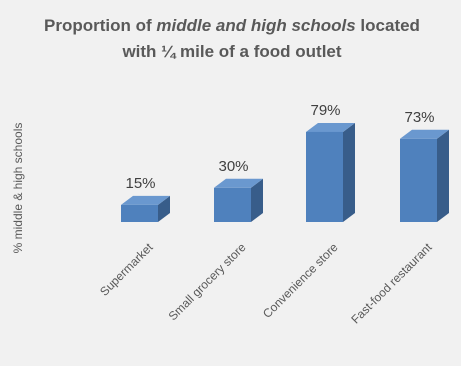 This screenshot has height=366, width=461. Describe the element at coordinates (419, 117) in the screenshot. I see `data-label-3: 73%` at that location.